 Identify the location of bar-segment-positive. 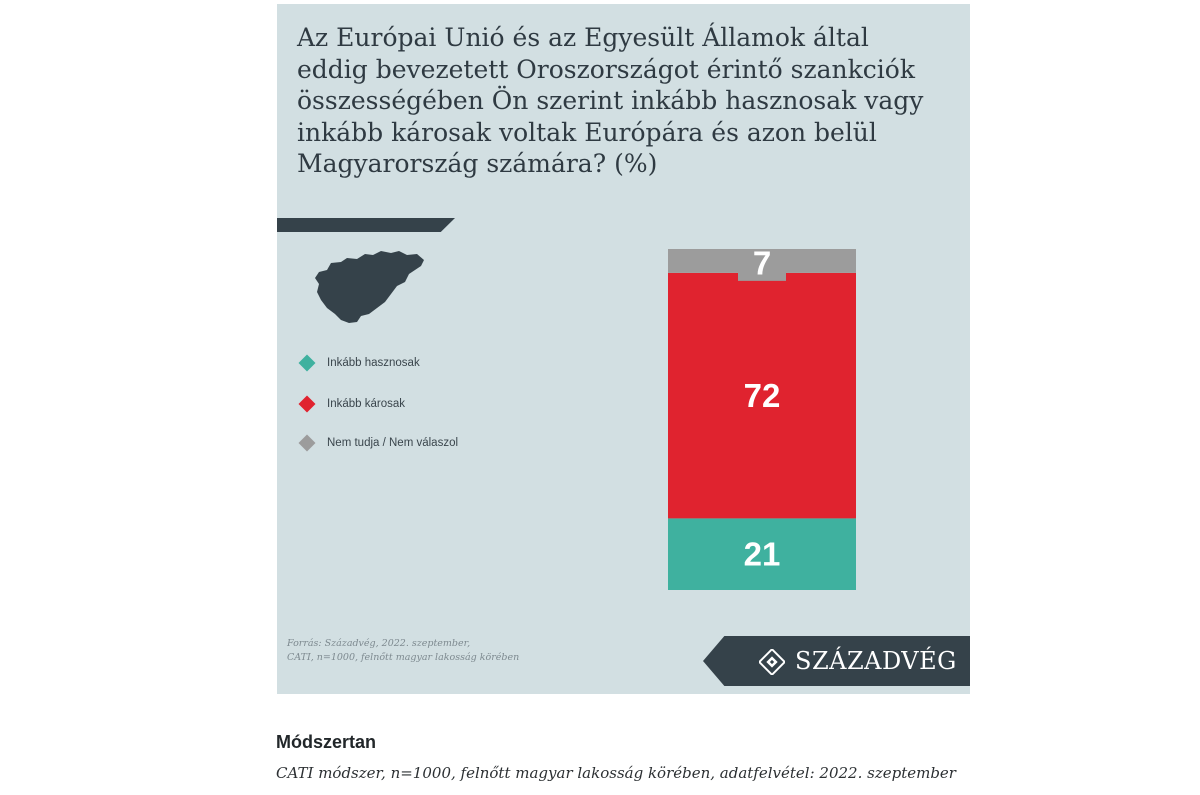
(762, 554).